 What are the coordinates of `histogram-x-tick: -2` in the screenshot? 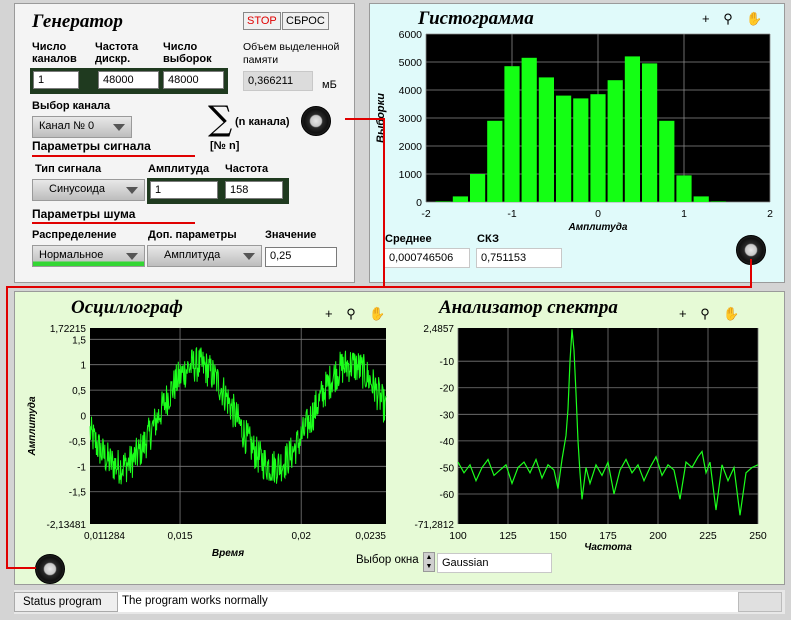 It's located at (425, 214).